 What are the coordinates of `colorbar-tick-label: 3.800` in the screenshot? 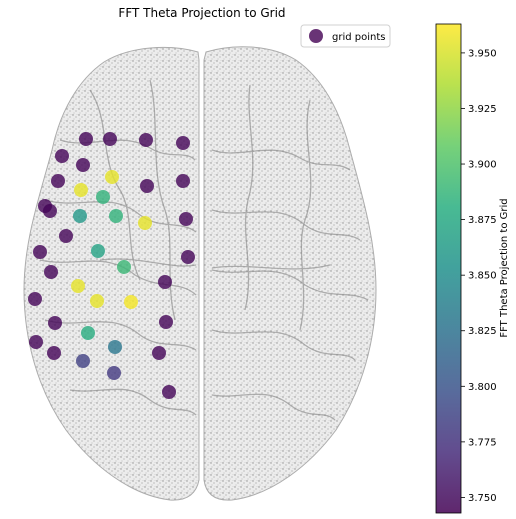 It's located at (482, 387).